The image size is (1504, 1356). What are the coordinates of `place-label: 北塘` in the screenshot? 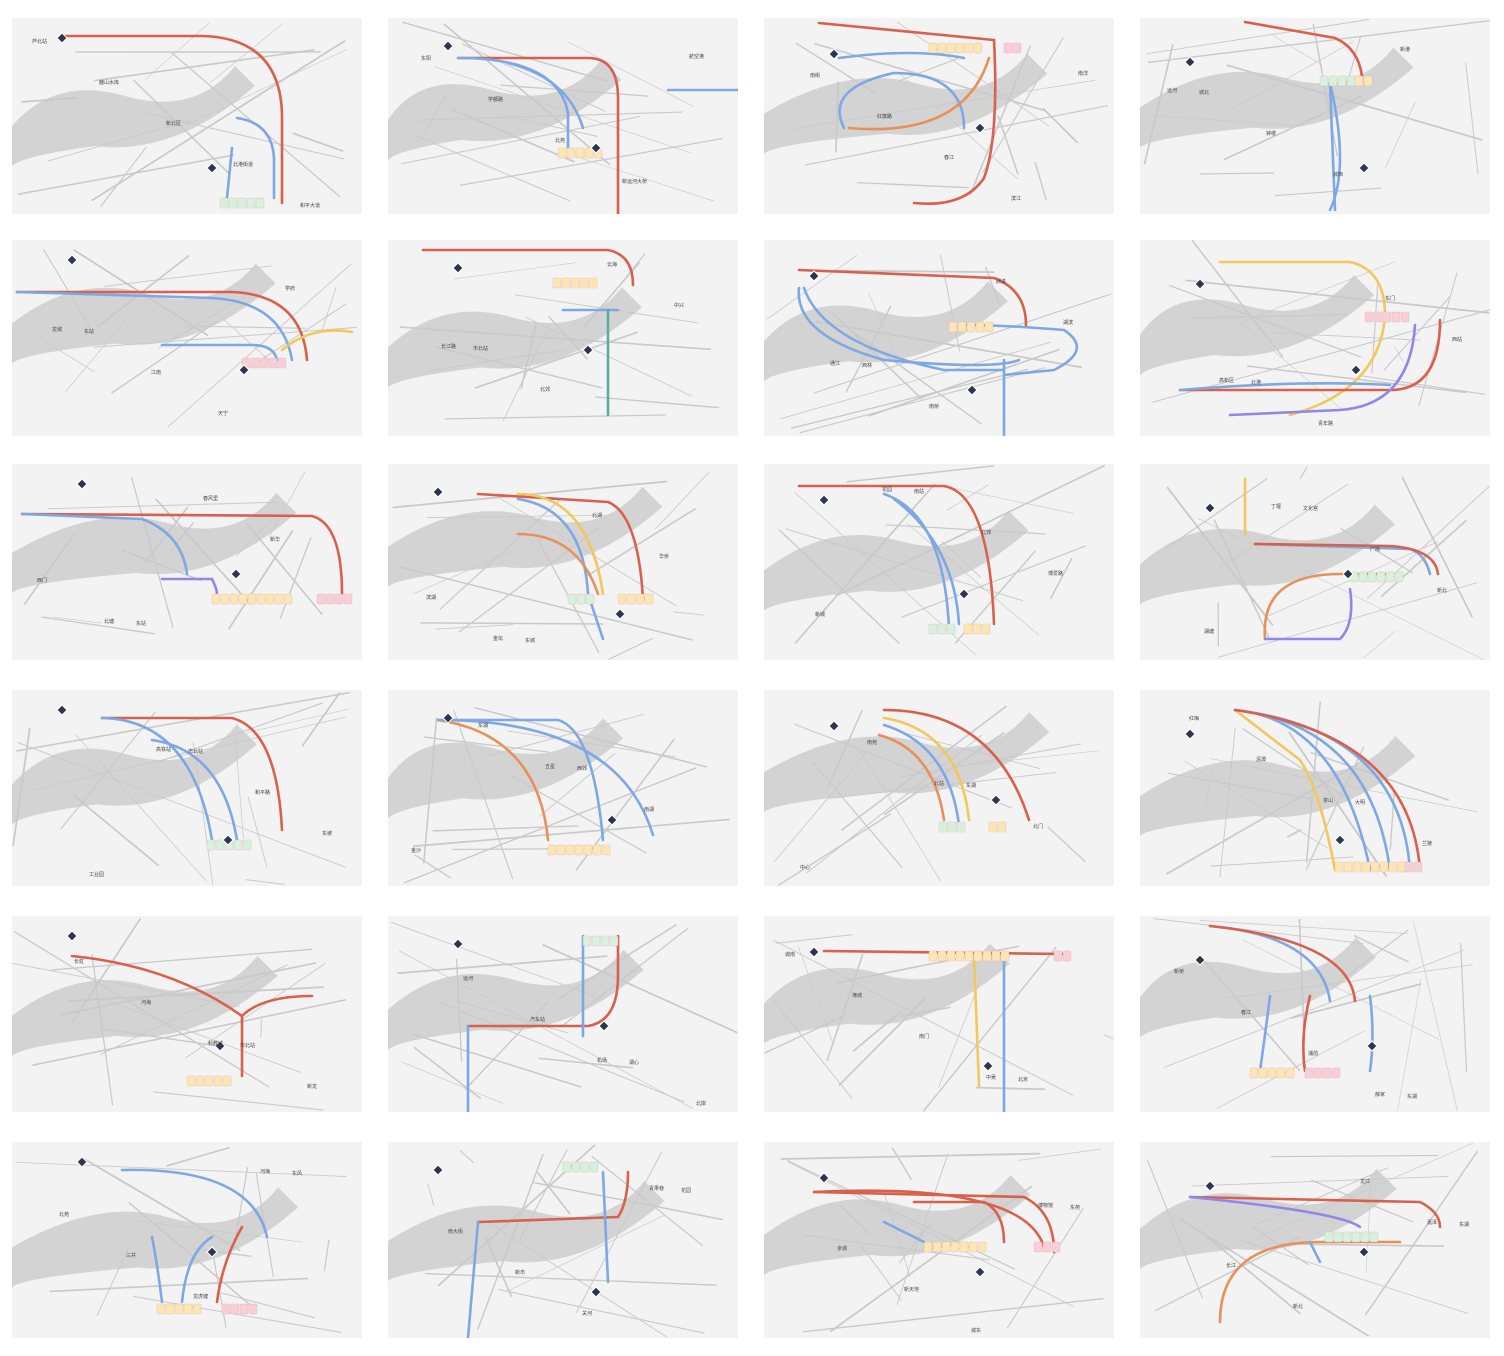 It's located at (109, 621).